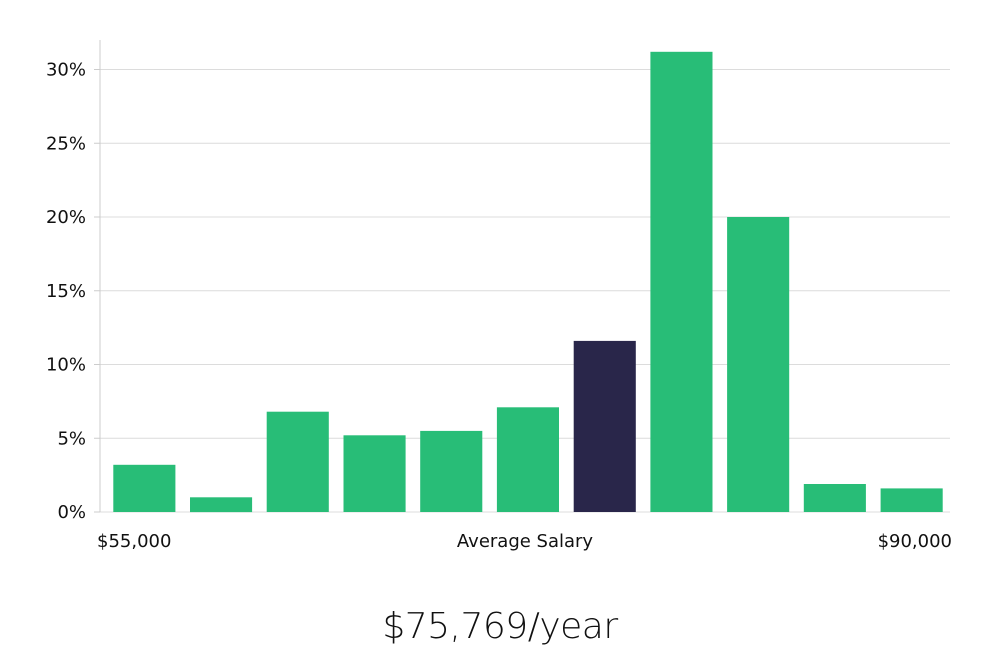 The image size is (1000, 660). What do you see at coordinates (134, 541) in the screenshot?
I see `x-axis-min-label: $55,000` at bounding box center [134, 541].